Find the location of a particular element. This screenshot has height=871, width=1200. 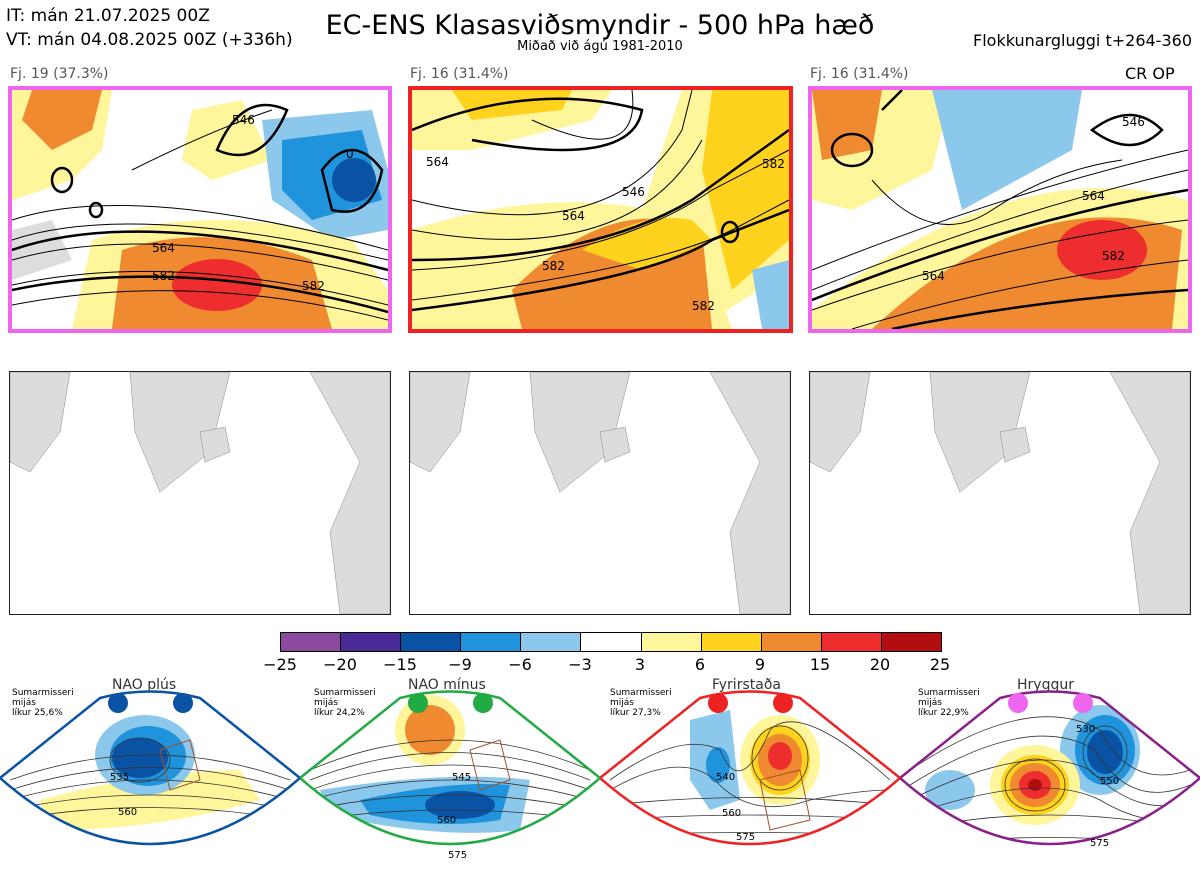

colorbar-label: 3 is located at coordinates (640, 664).